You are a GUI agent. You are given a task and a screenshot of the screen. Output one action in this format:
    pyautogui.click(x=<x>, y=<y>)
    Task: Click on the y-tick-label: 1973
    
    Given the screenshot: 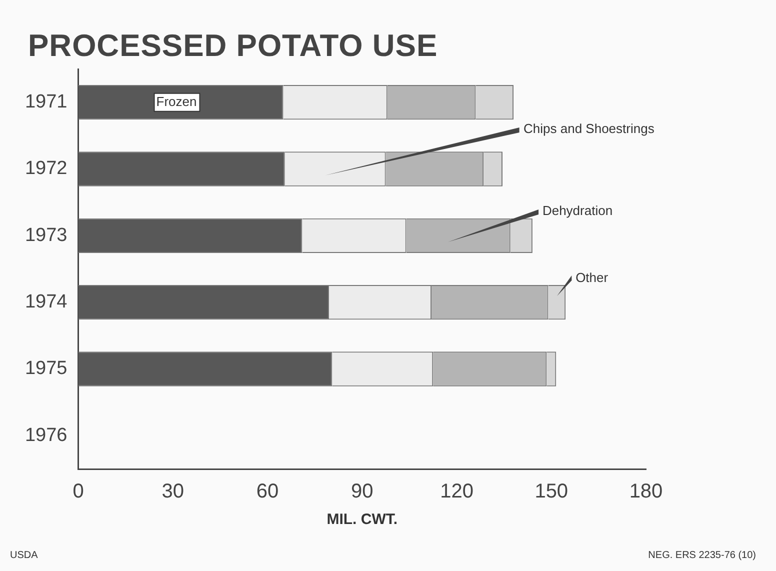 What is the action you would take?
    pyautogui.click(x=46, y=235)
    